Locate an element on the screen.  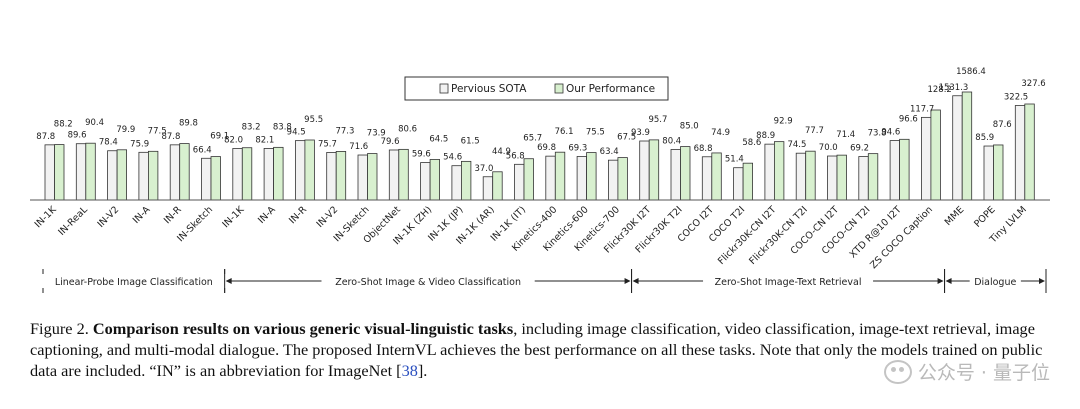
bar-ours-in-1k-it is located at coordinates (528, 179).